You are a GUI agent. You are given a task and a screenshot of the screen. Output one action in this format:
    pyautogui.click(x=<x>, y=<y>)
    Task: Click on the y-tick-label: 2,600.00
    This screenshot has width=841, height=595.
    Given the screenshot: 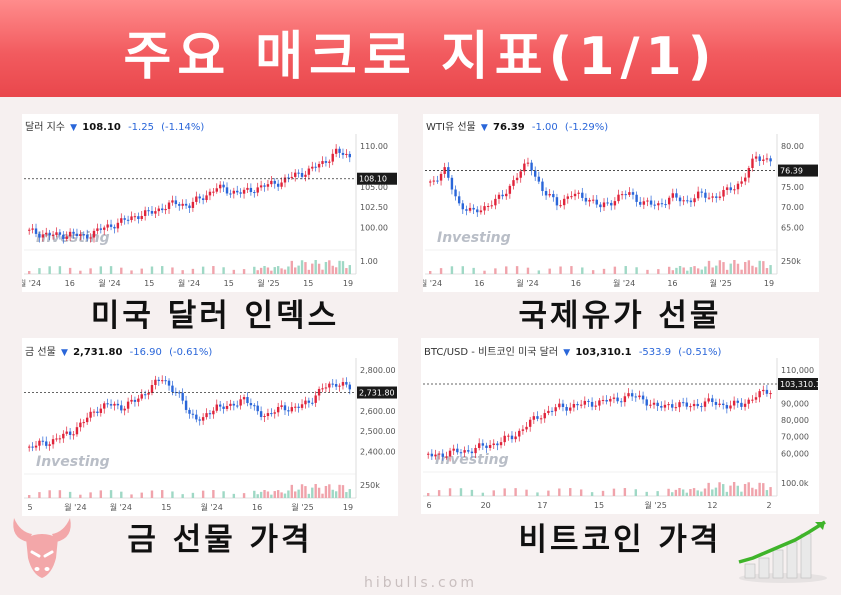 What is the action you would take?
    pyautogui.click(x=378, y=411)
    